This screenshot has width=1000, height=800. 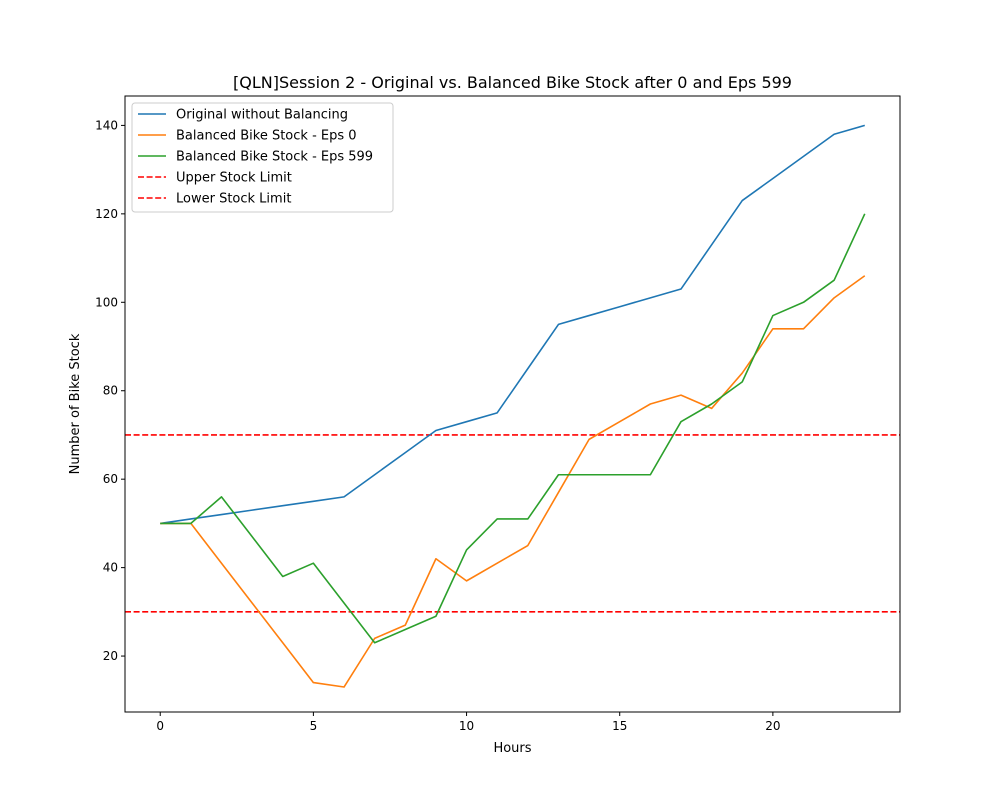 What do you see at coordinates (106, 302) in the screenshot?
I see `y-tick-label: 100` at bounding box center [106, 302].